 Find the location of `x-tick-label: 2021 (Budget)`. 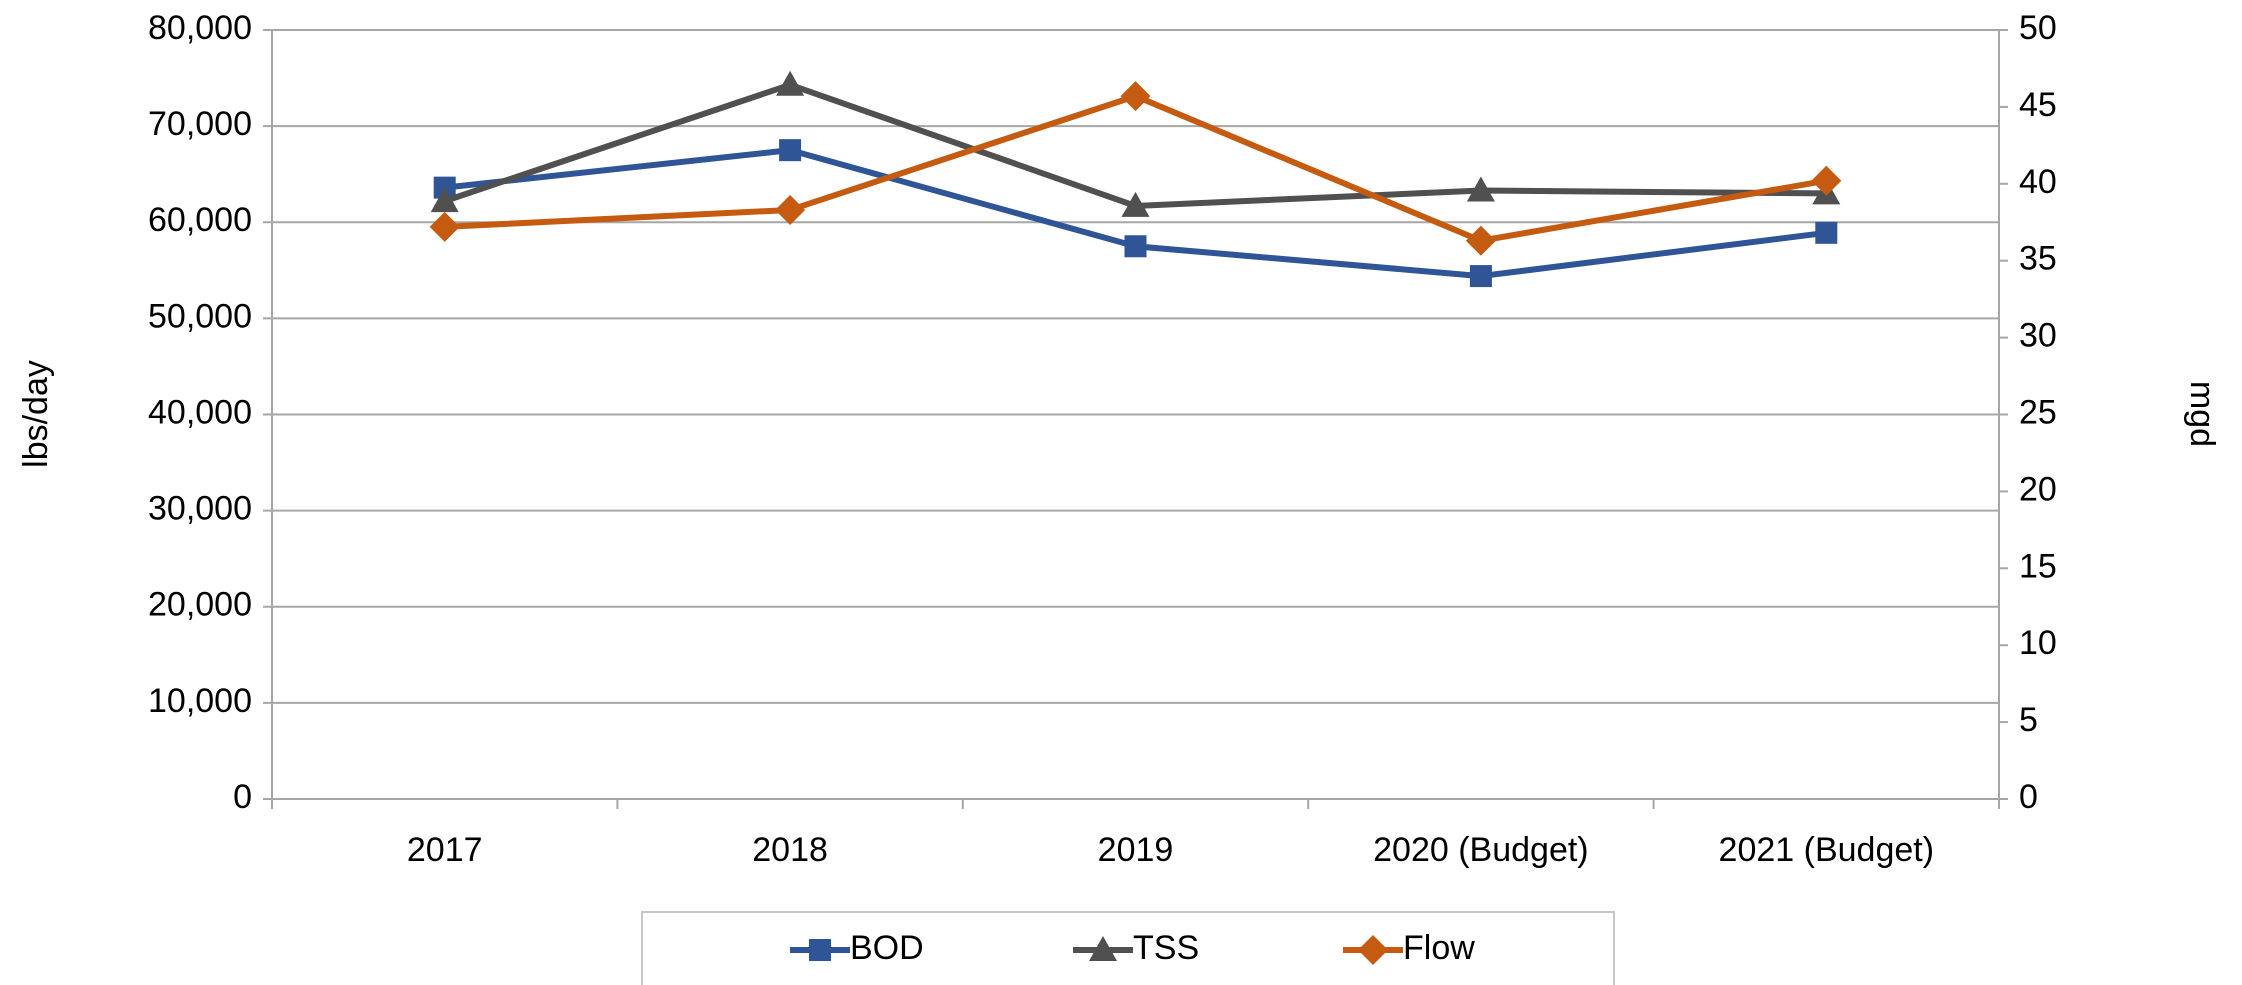

x-tick-label: 2021 (Budget) is located at coordinates (1827, 850).